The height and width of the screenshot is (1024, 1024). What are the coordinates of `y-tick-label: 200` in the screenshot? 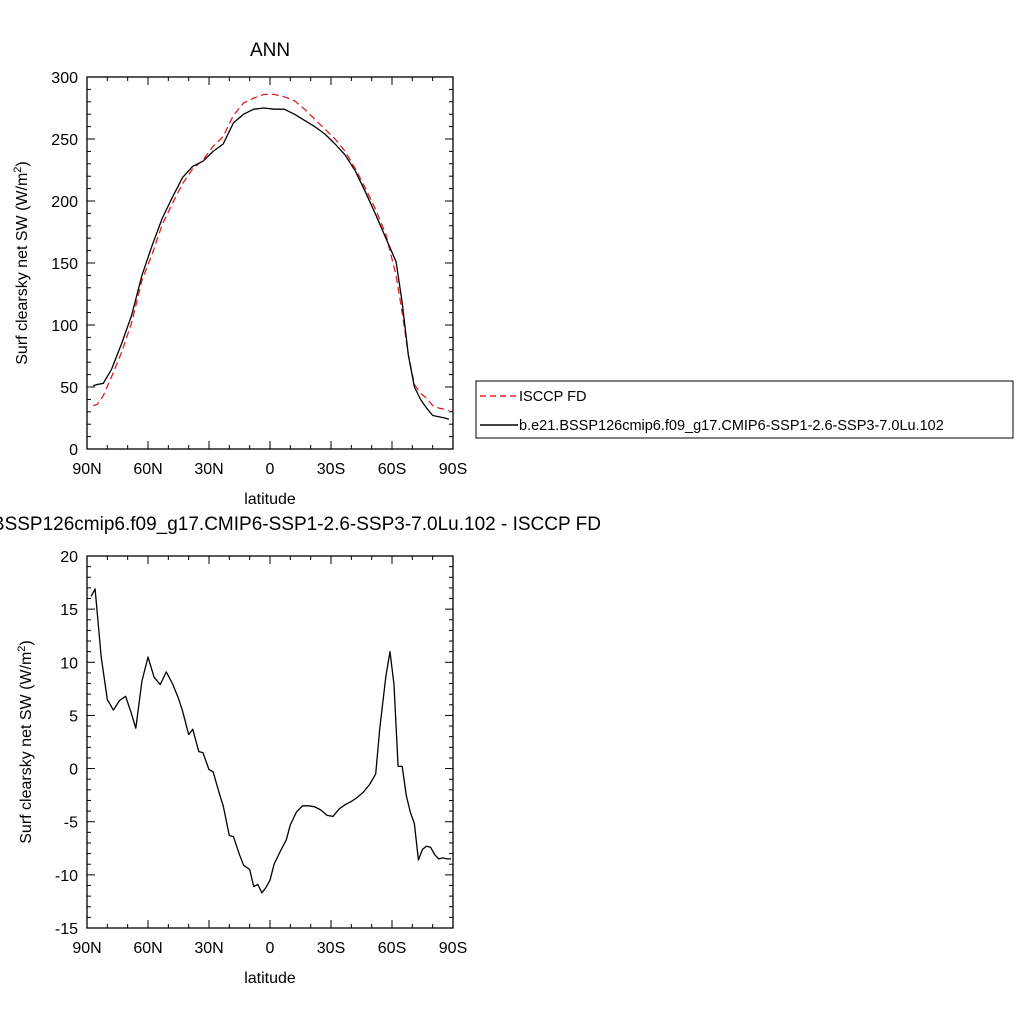 It's located at (64, 202).